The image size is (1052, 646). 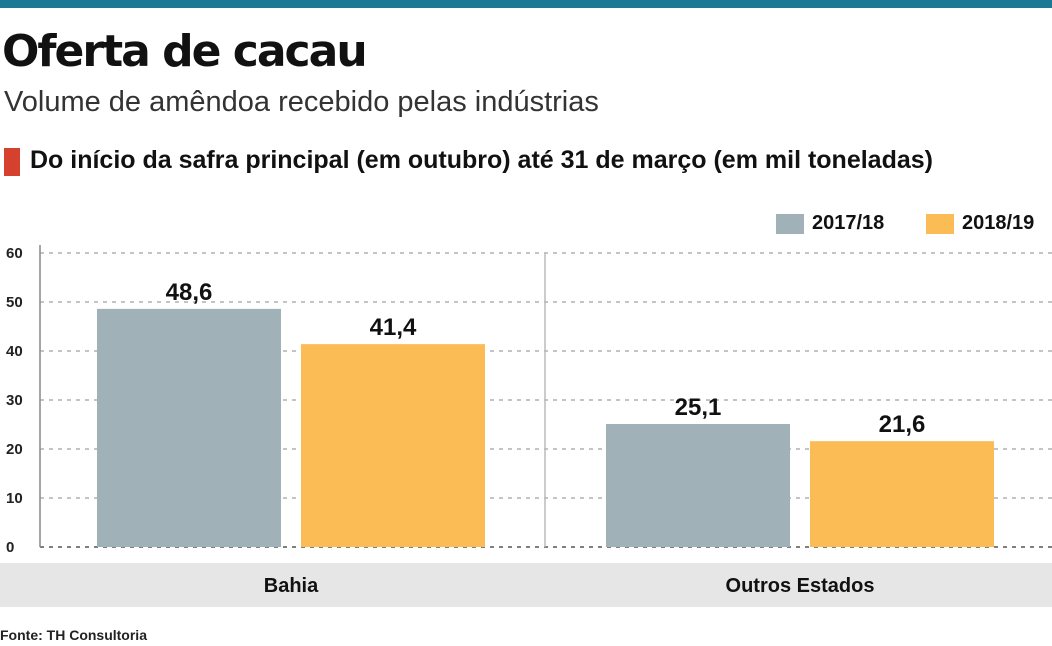 What do you see at coordinates (526, 585) in the screenshot?
I see `category-band` at bounding box center [526, 585].